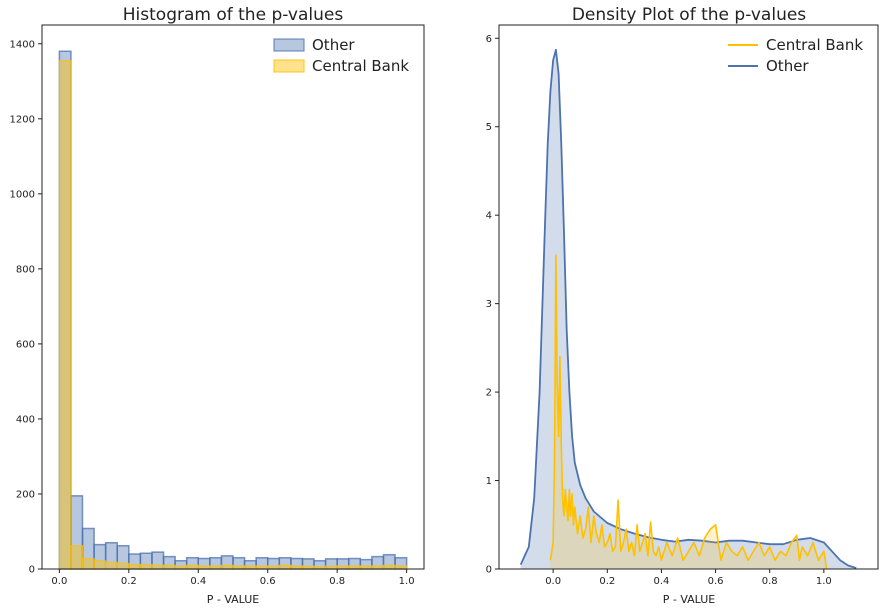 The image size is (892, 612). What do you see at coordinates (489, 39) in the screenshot?
I see `y-tick-label: 6` at bounding box center [489, 39].